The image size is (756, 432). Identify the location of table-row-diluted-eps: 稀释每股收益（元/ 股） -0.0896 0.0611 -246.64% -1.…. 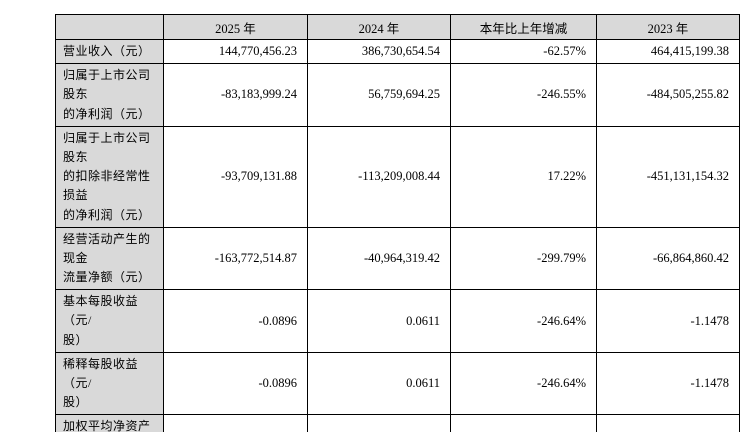
(397, 383).